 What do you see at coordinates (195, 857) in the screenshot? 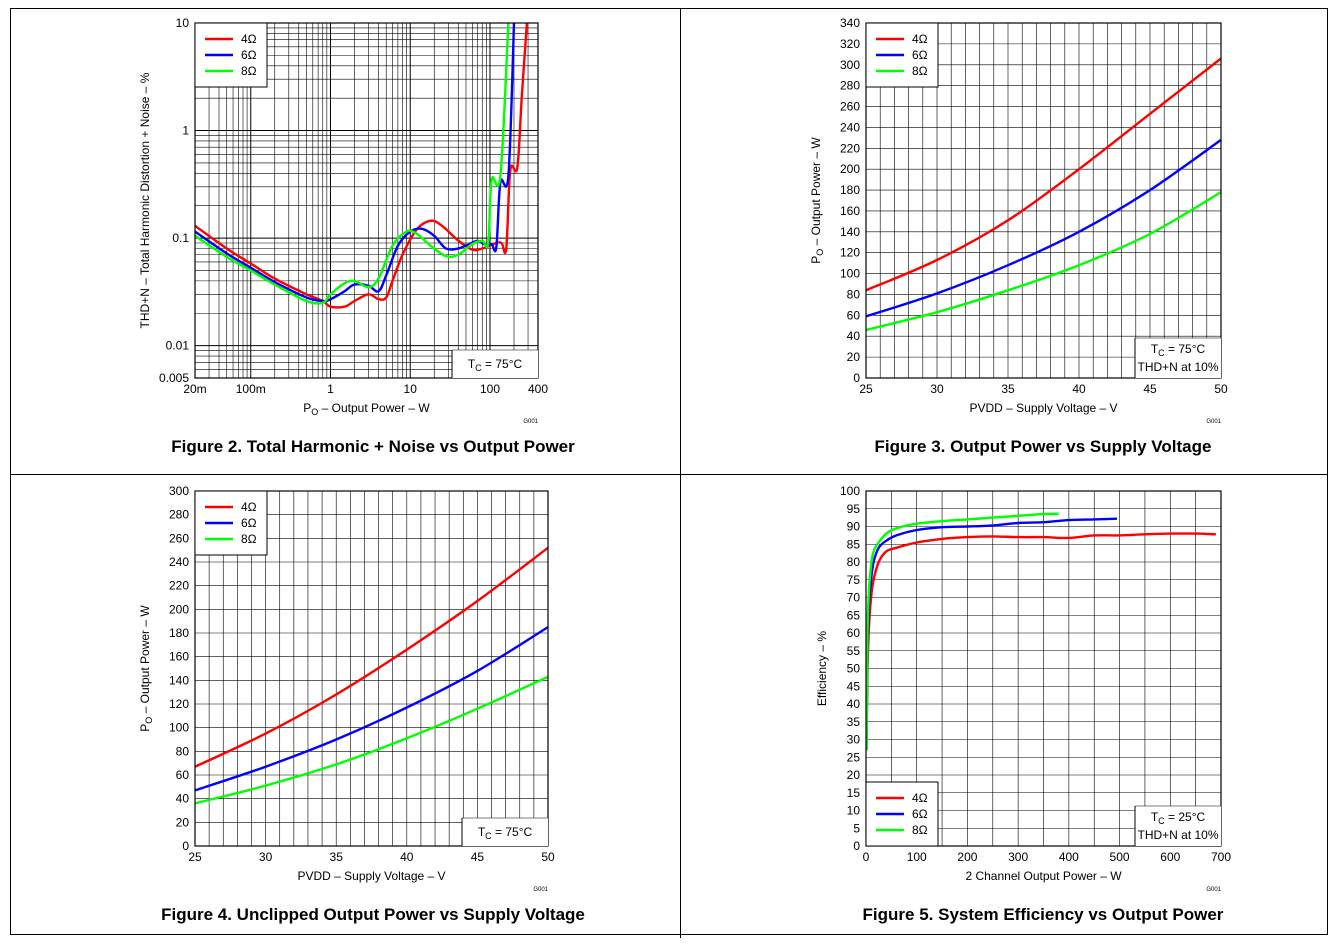
I see `x-tick-label: 25` at bounding box center [195, 857].